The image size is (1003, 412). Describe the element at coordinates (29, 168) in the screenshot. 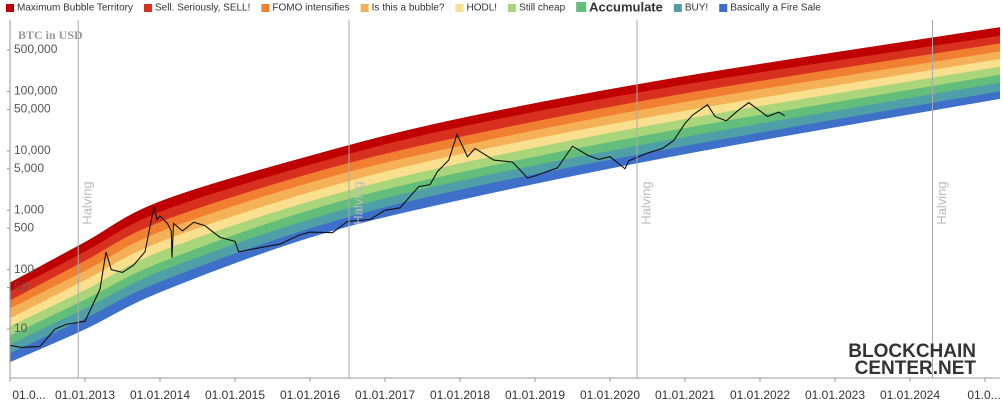

I see `y-tick-label: 5,000` at that location.